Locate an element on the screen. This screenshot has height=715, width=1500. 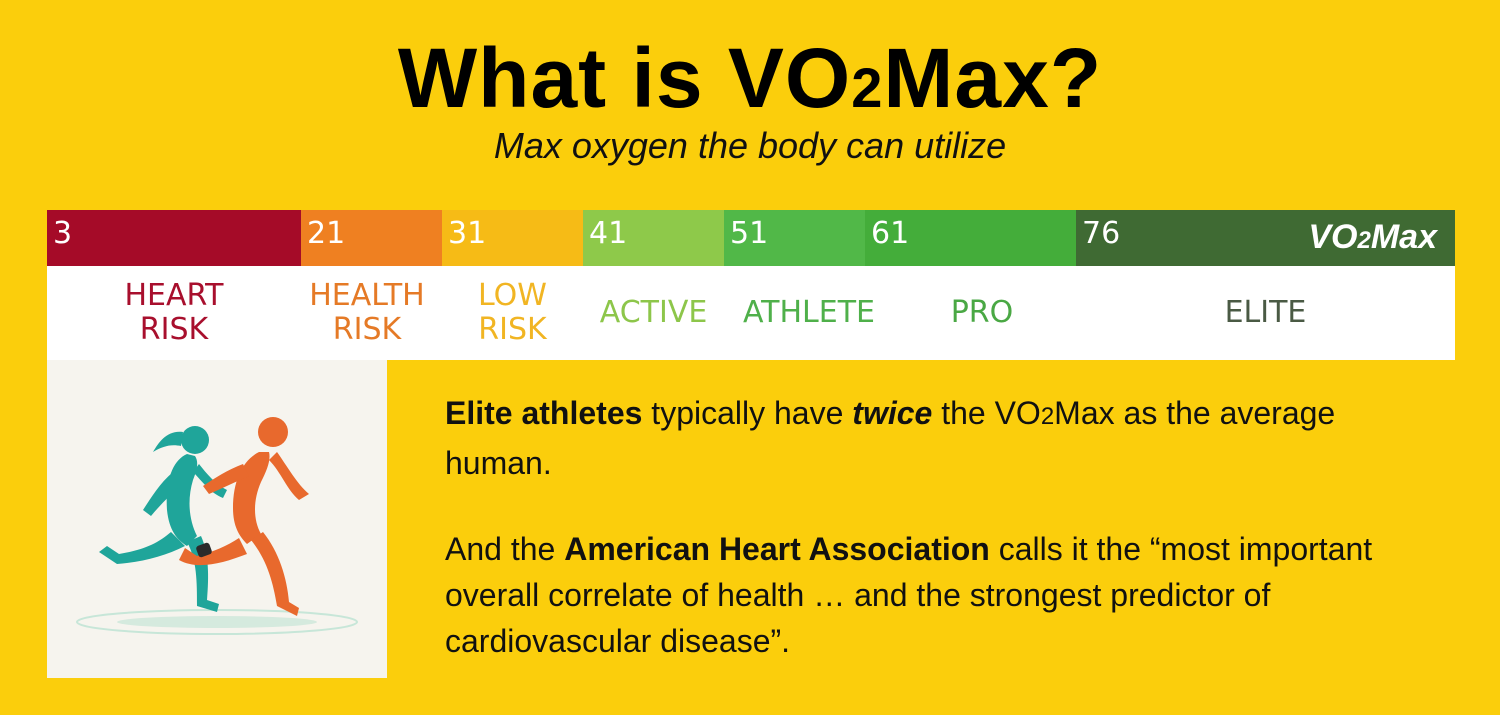
scale-label-pro: PRO is located at coordinates (982, 312).